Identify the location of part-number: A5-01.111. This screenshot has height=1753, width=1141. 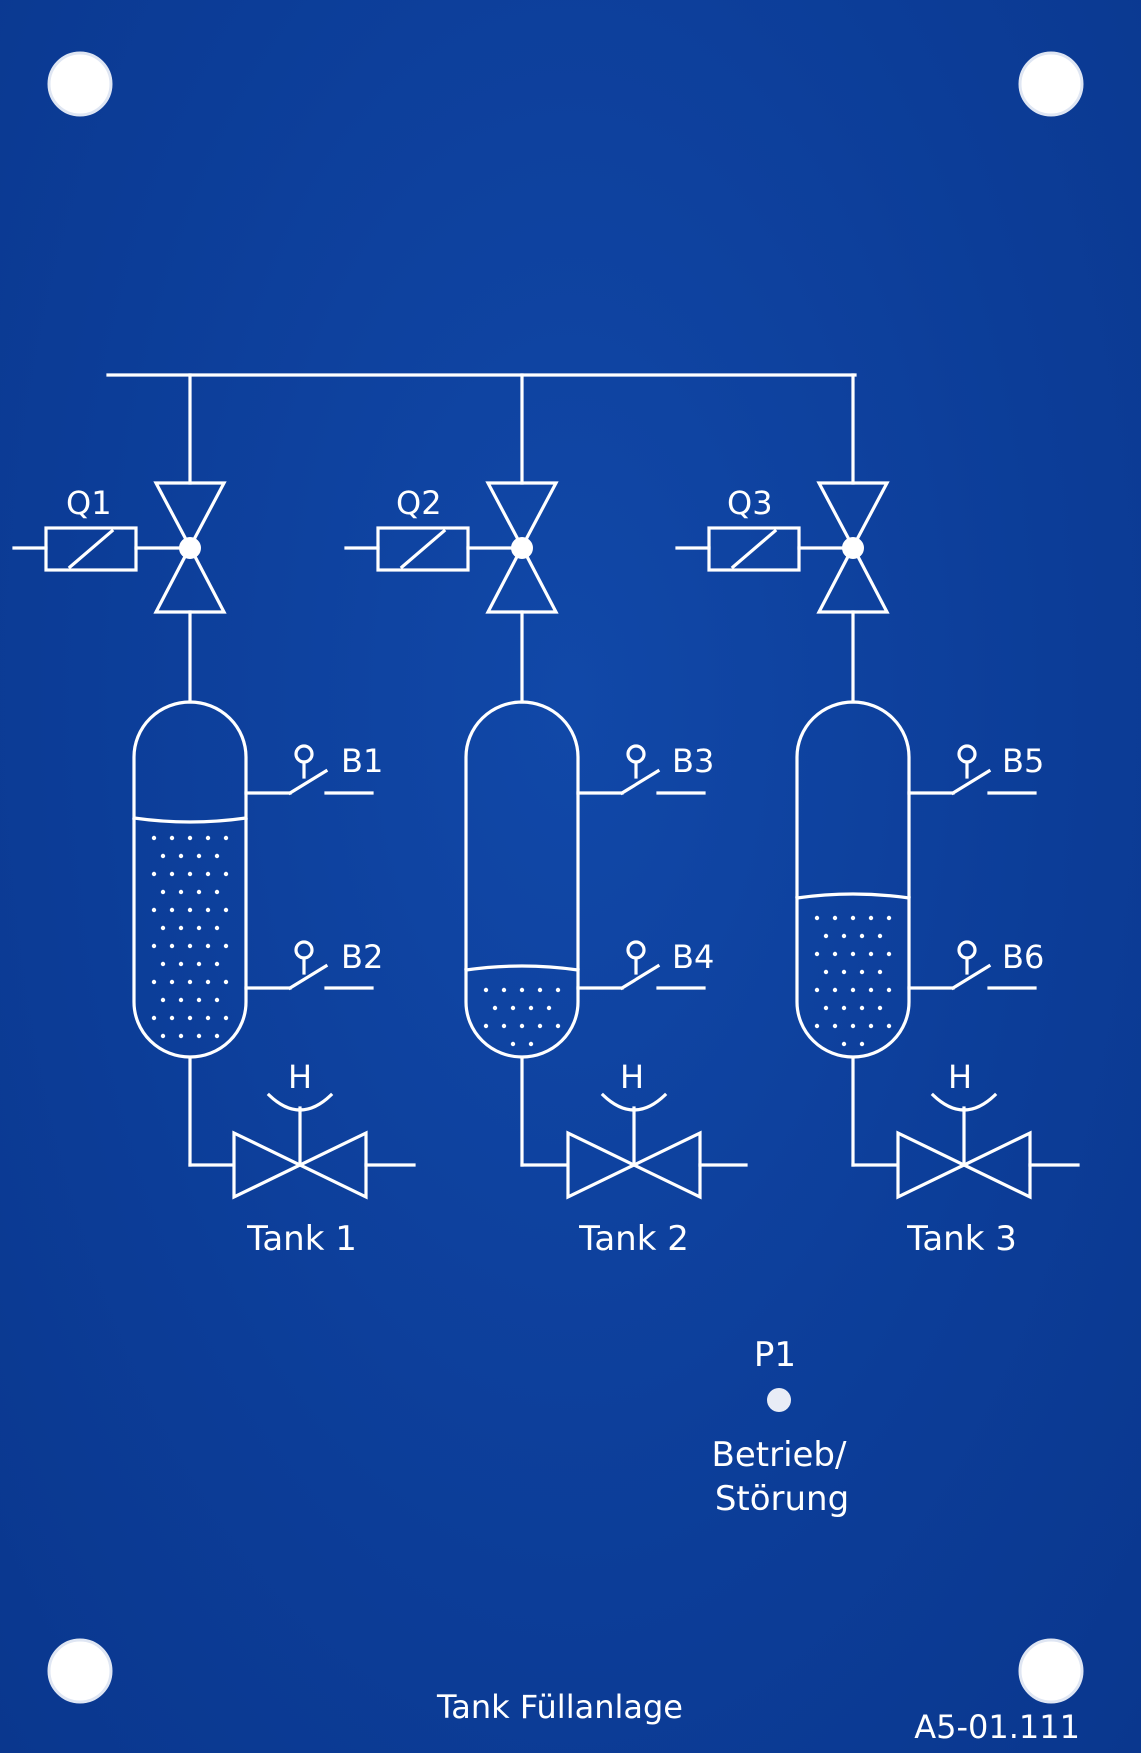
(997, 1727).